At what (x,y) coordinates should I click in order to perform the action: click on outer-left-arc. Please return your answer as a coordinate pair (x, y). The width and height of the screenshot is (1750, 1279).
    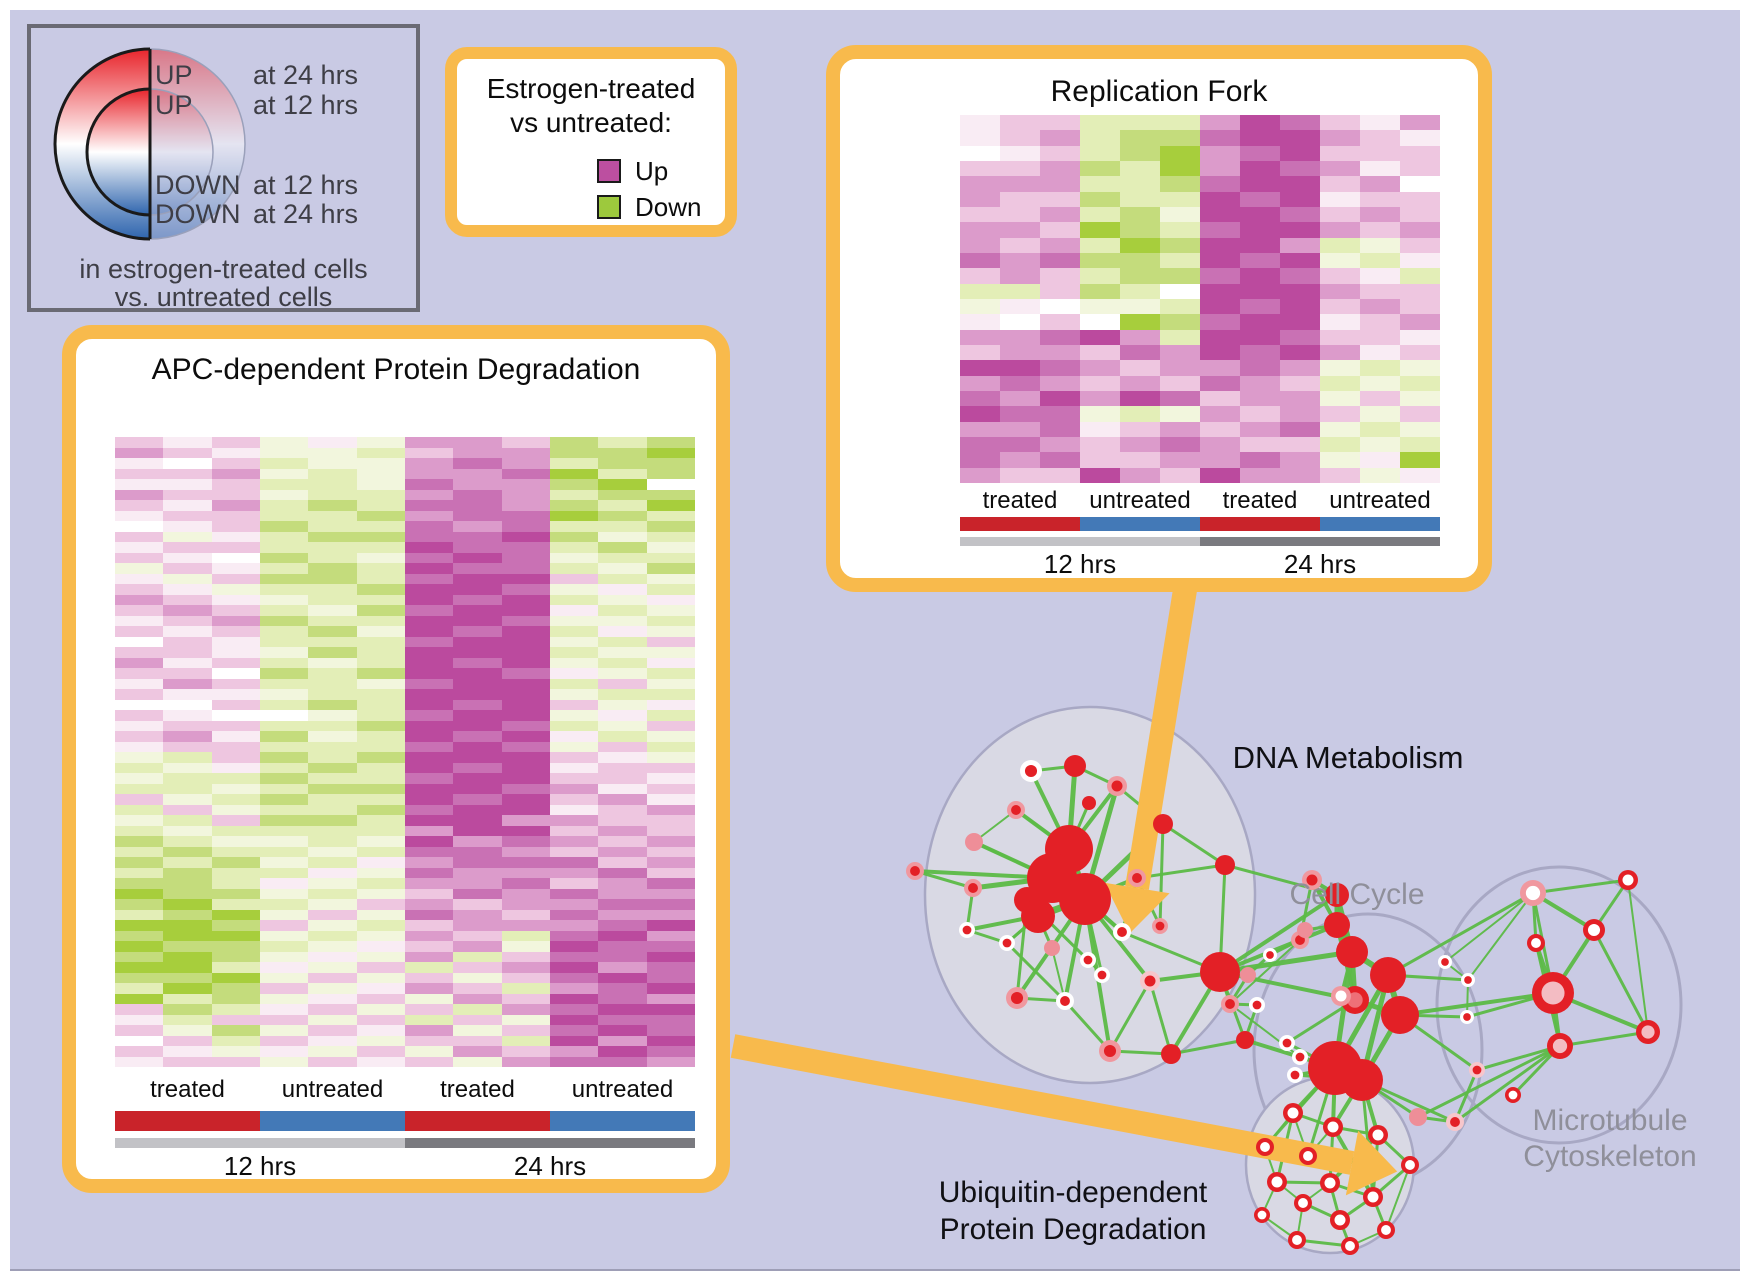
    Looking at the image, I should click on (102, 144).